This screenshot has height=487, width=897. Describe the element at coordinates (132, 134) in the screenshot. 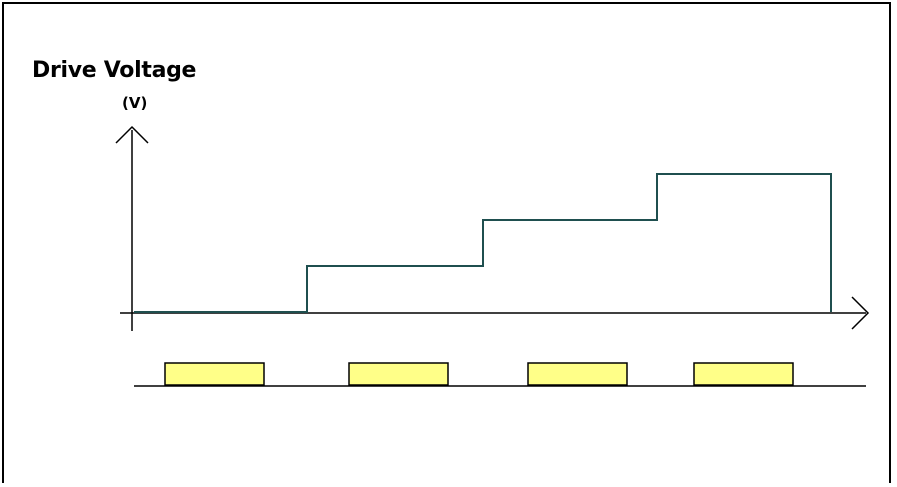

I see `y-axis-arrow-icon` at that location.